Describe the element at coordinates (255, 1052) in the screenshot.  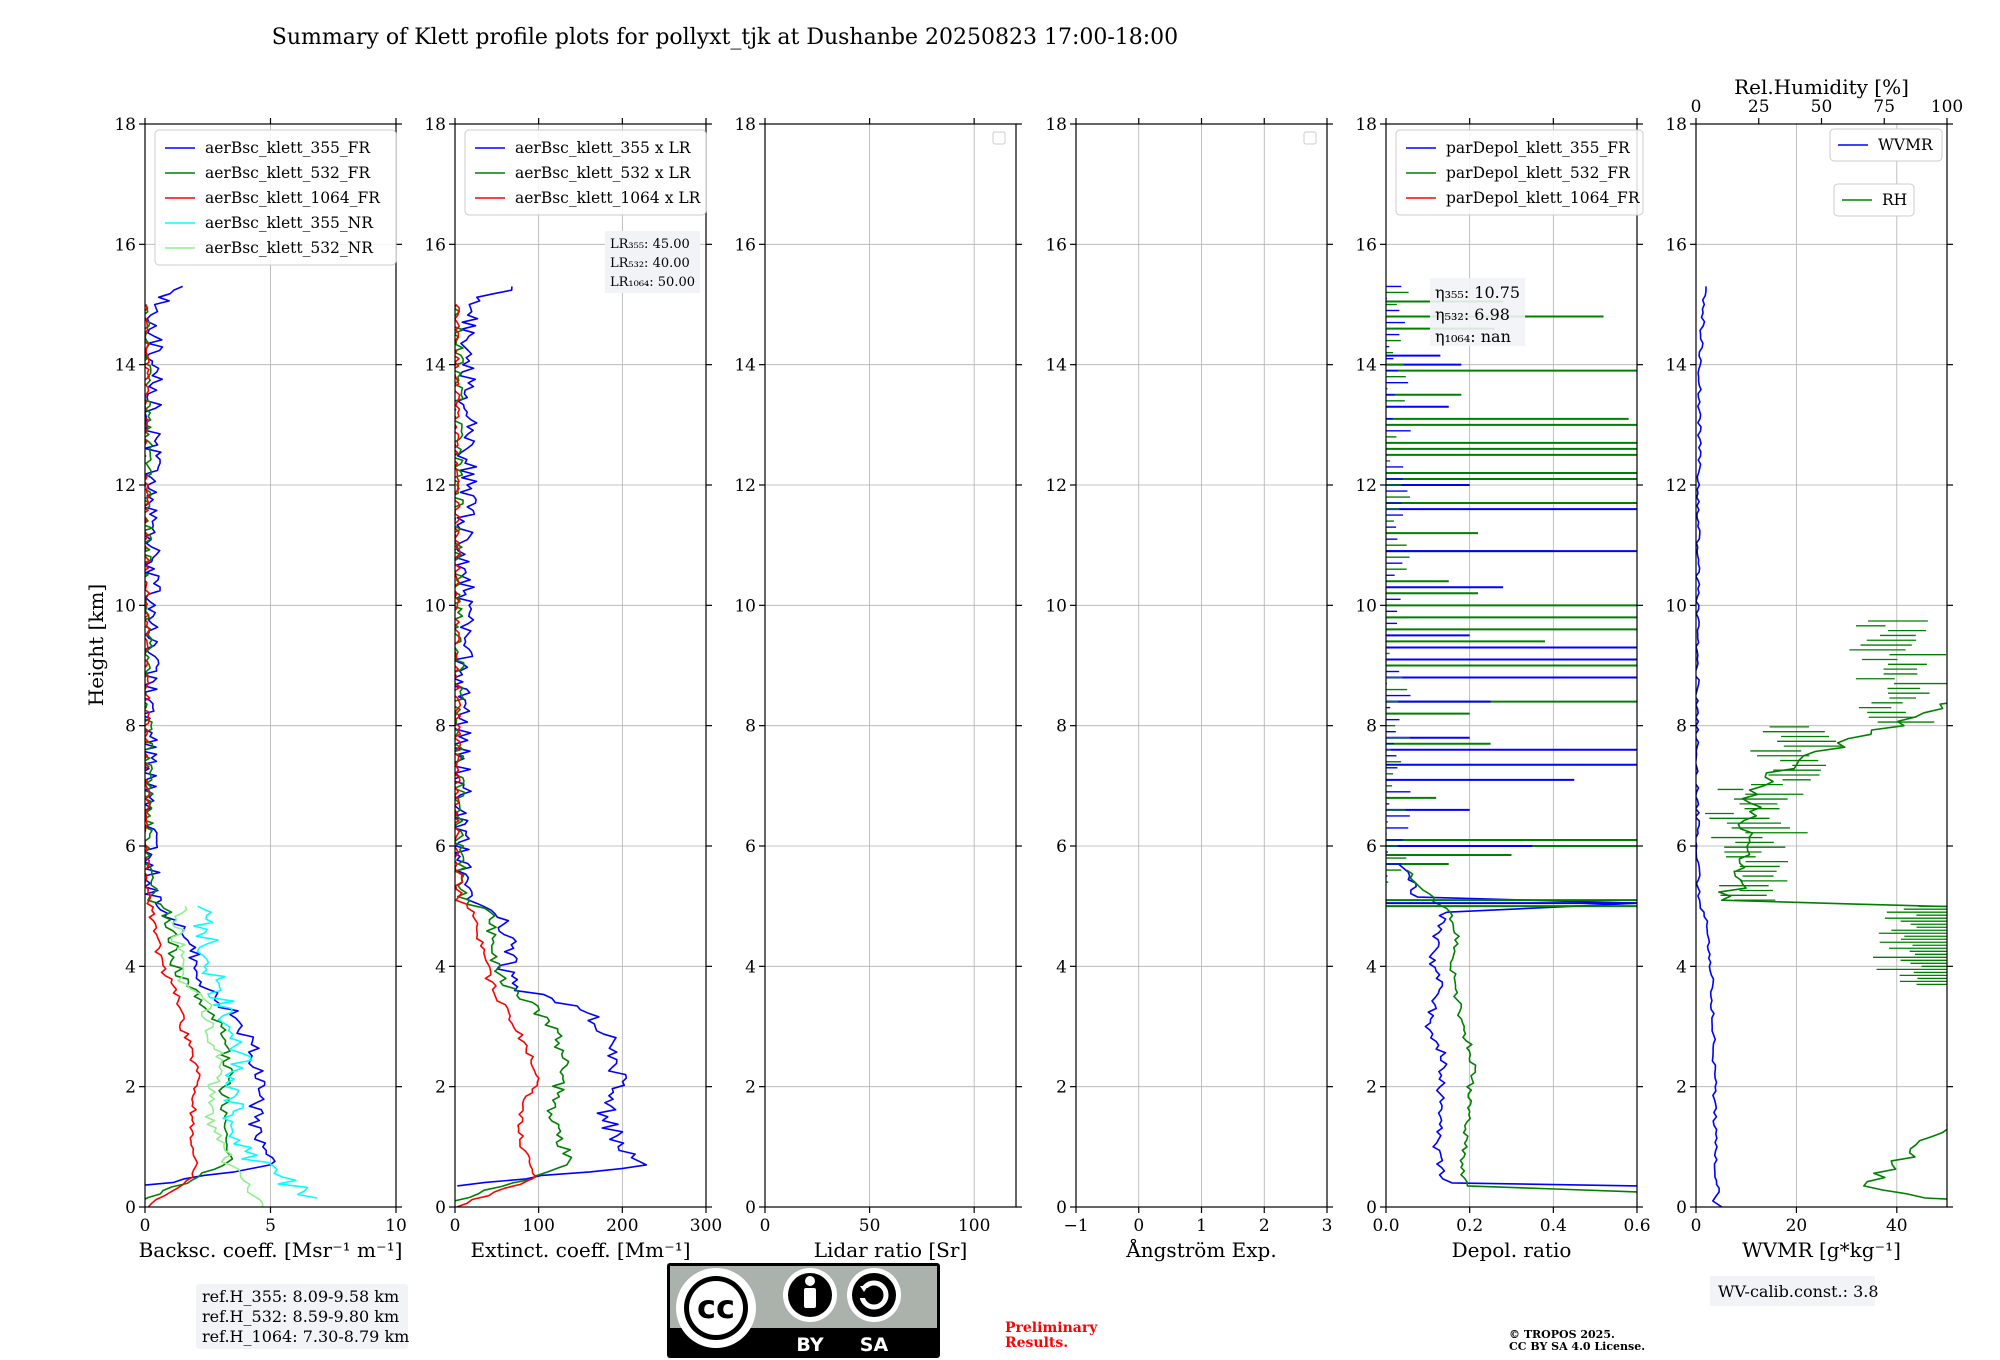
I see `series-line-aerBsc_klett_355_NR` at that location.